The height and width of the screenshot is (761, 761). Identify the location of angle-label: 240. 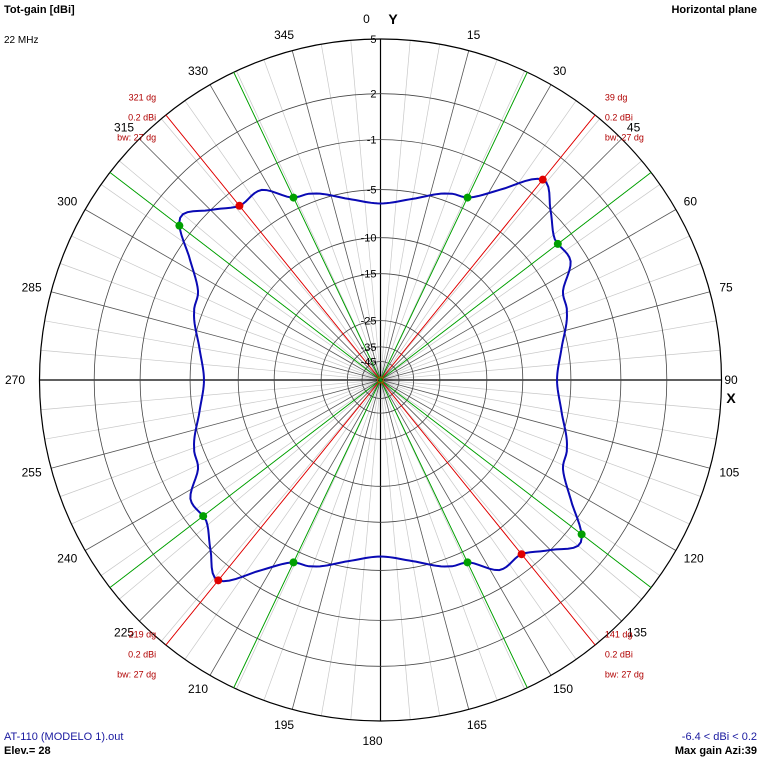
(67, 559).